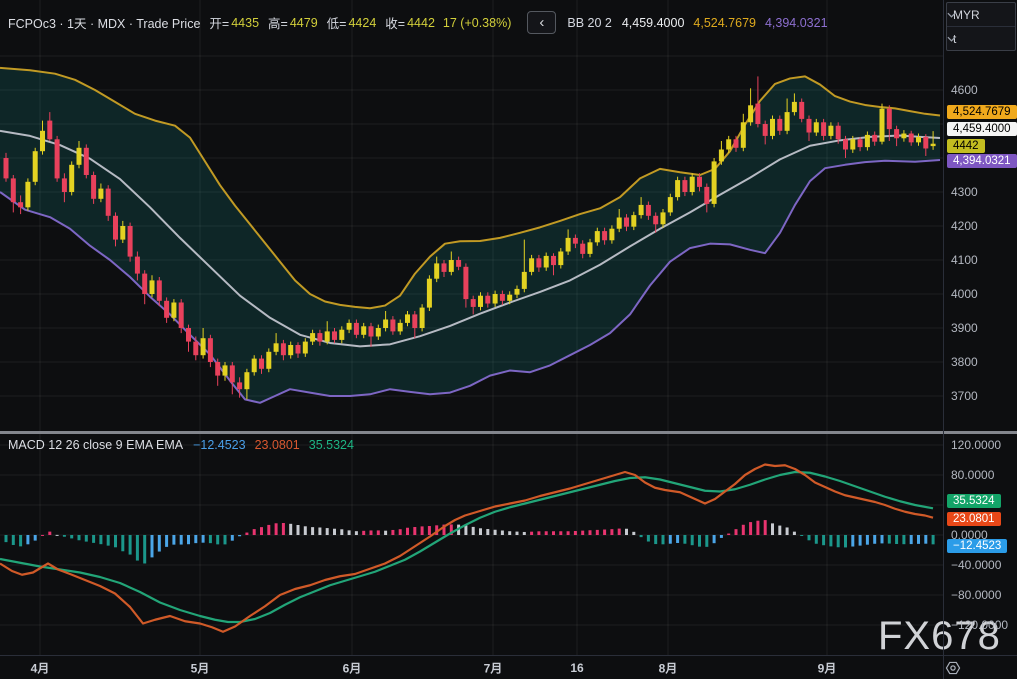 The height and width of the screenshot is (679, 1017). I want to click on currency-value: MYR, so click(966, 14).